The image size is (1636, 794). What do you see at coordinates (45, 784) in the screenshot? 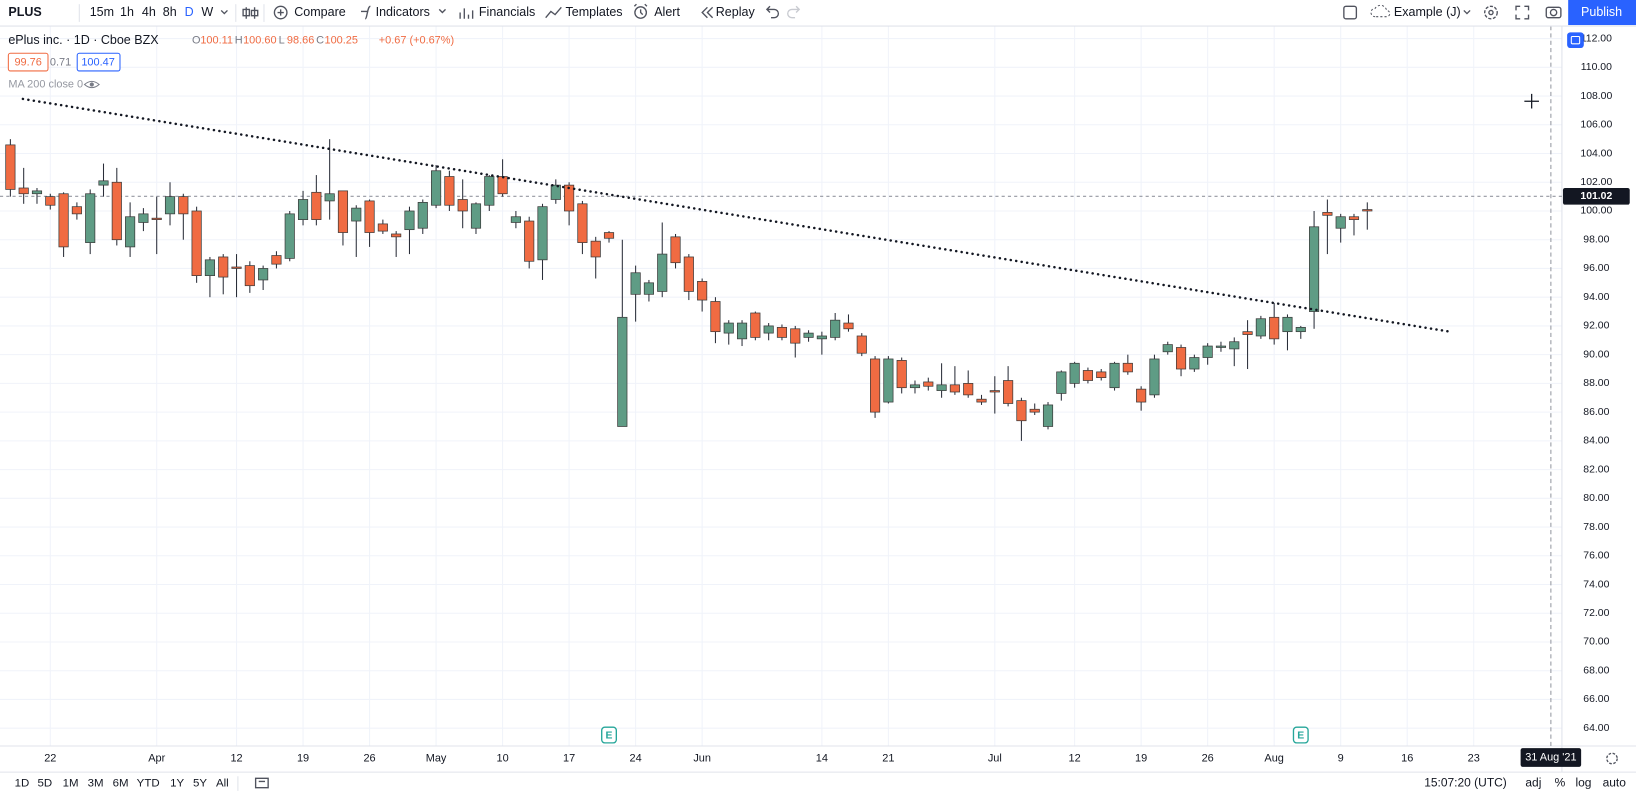
I see `range-button: 5D` at bounding box center [45, 784].